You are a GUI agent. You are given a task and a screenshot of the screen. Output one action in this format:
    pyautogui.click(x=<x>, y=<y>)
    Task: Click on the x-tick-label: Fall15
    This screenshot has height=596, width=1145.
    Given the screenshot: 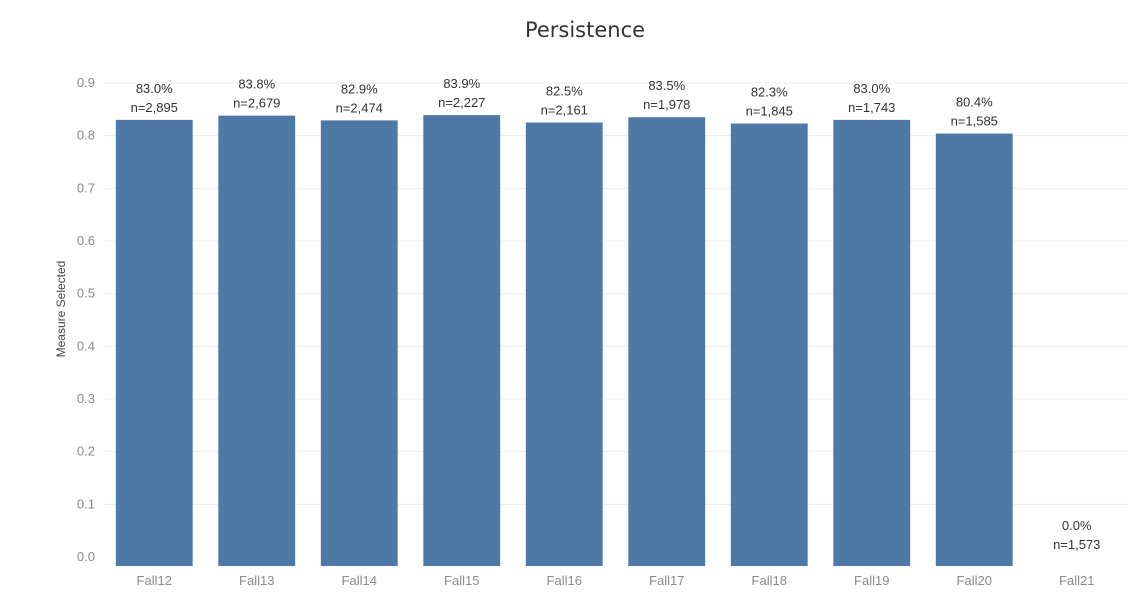 What is the action you would take?
    pyautogui.click(x=461, y=580)
    